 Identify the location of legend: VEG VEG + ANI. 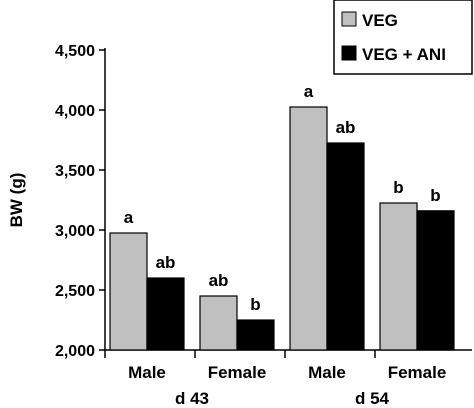
(403, 37).